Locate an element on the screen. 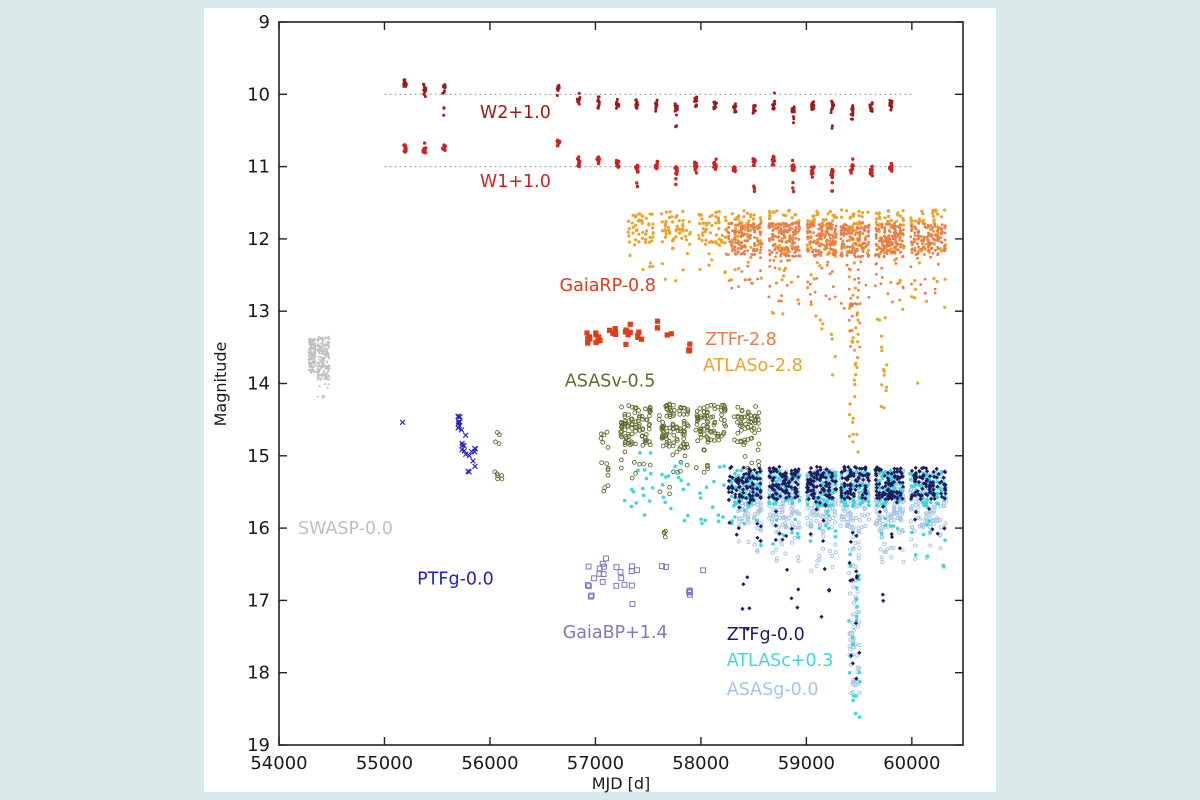 The height and width of the screenshot is (800, 1200). series-label-PTFg: PTFg-0.0 is located at coordinates (455, 579).